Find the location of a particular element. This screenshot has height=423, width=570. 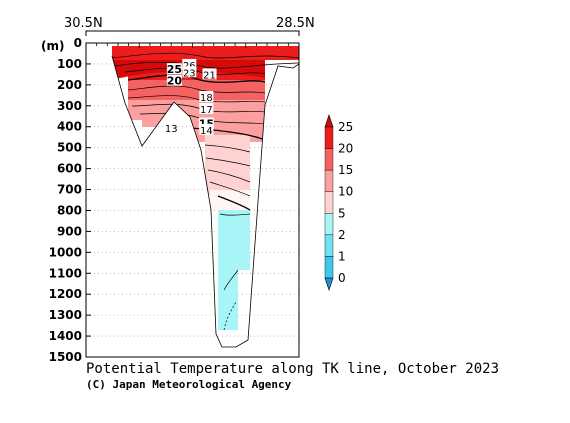

y-tick-label: 1400 is located at coordinates (65, 336).